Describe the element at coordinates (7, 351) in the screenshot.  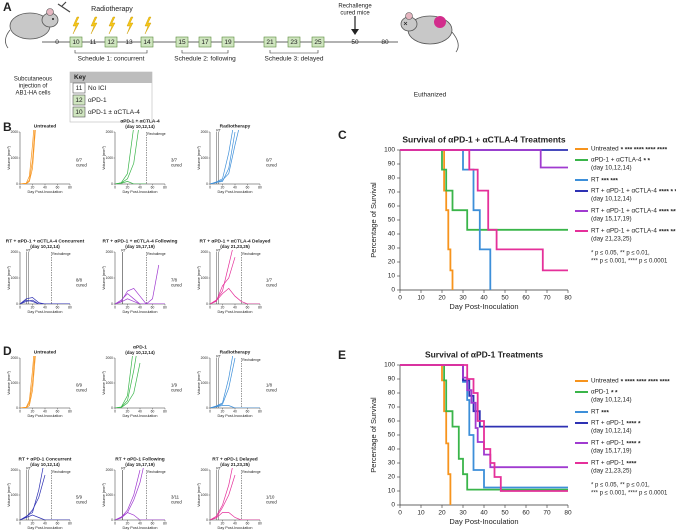
I see `panel-label: D` at that location.